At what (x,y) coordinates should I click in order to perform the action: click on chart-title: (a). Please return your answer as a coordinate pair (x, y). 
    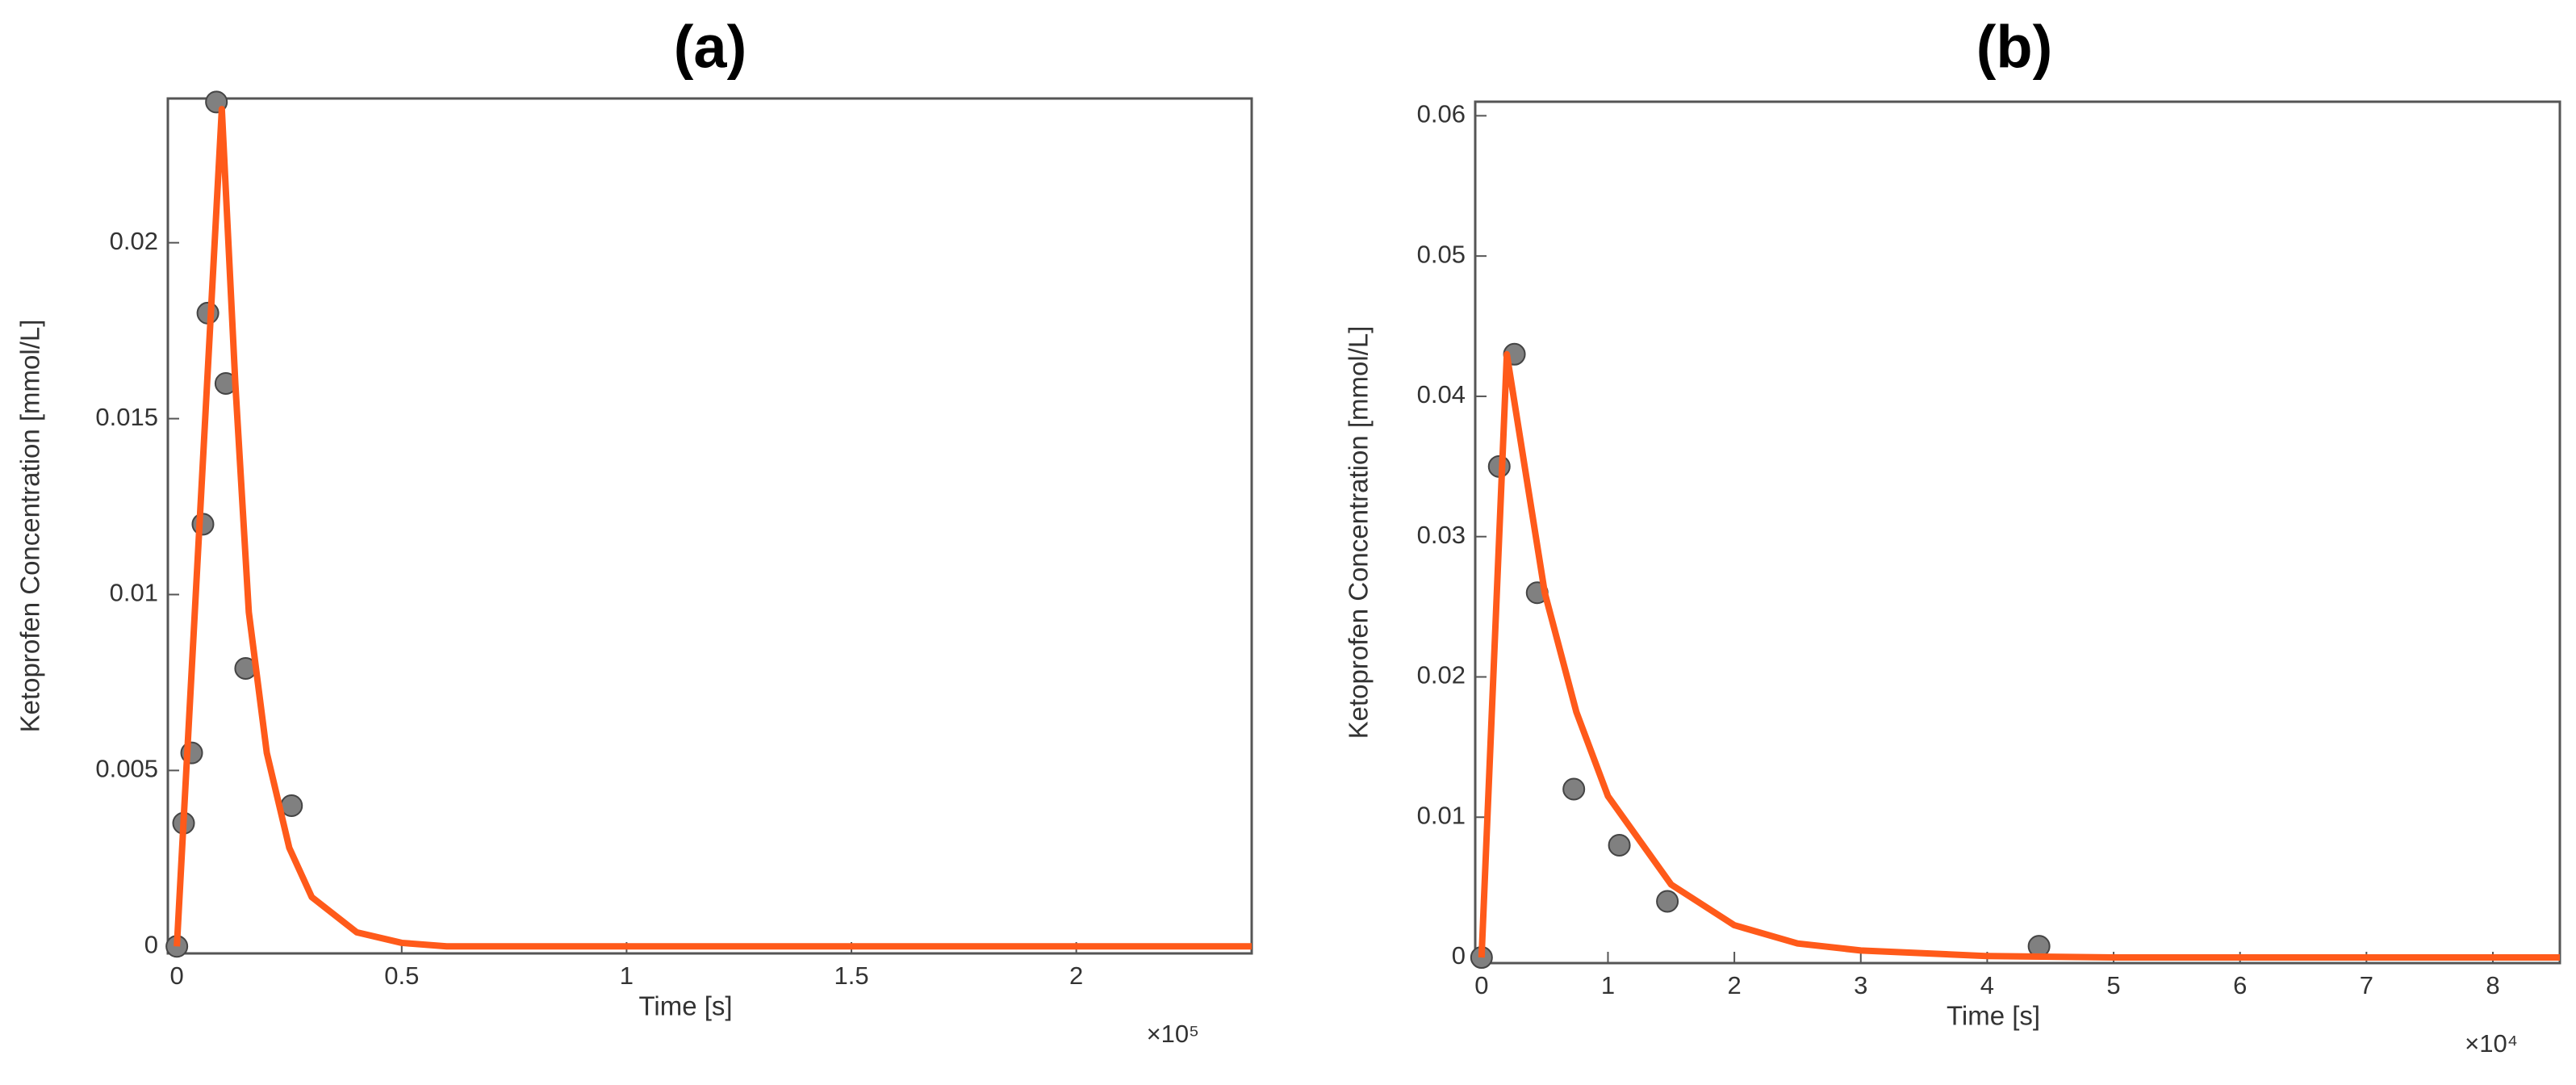
    Looking at the image, I should click on (710, 47).